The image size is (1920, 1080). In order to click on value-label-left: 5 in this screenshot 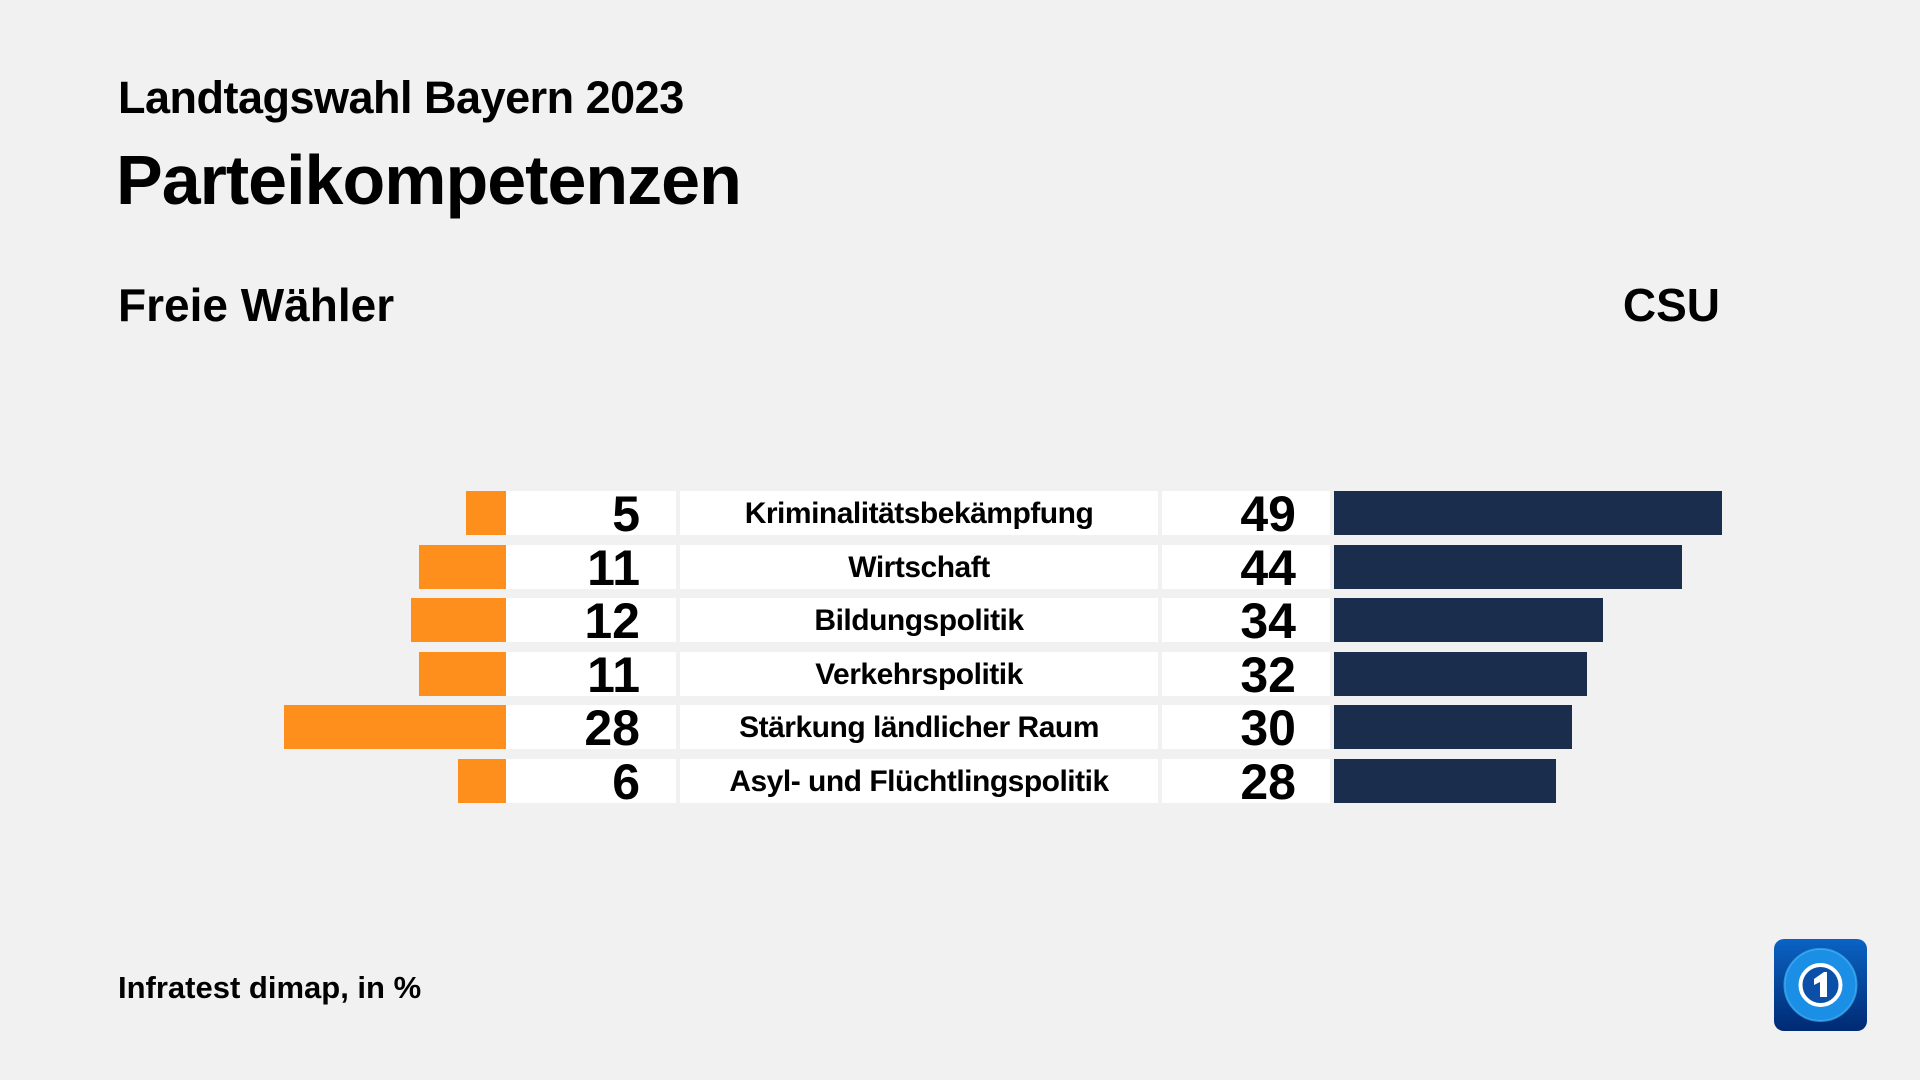, I will do `click(591, 514)`.